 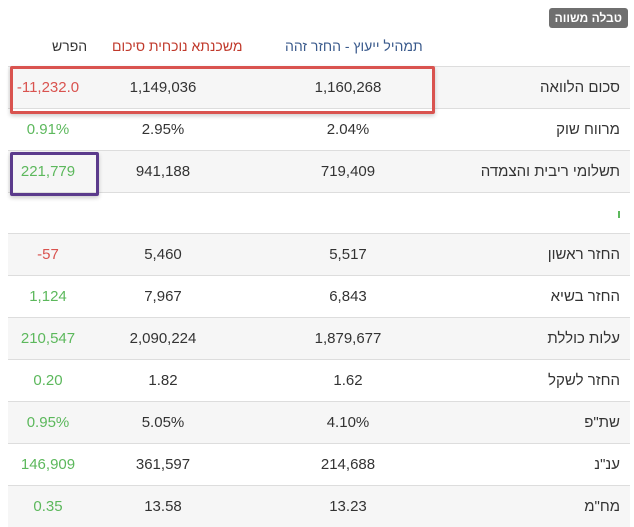 What do you see at coordinates (48, 130) in the screenshot?
I see `diff-cell: 0.91%` at bounding box center [48, 130].